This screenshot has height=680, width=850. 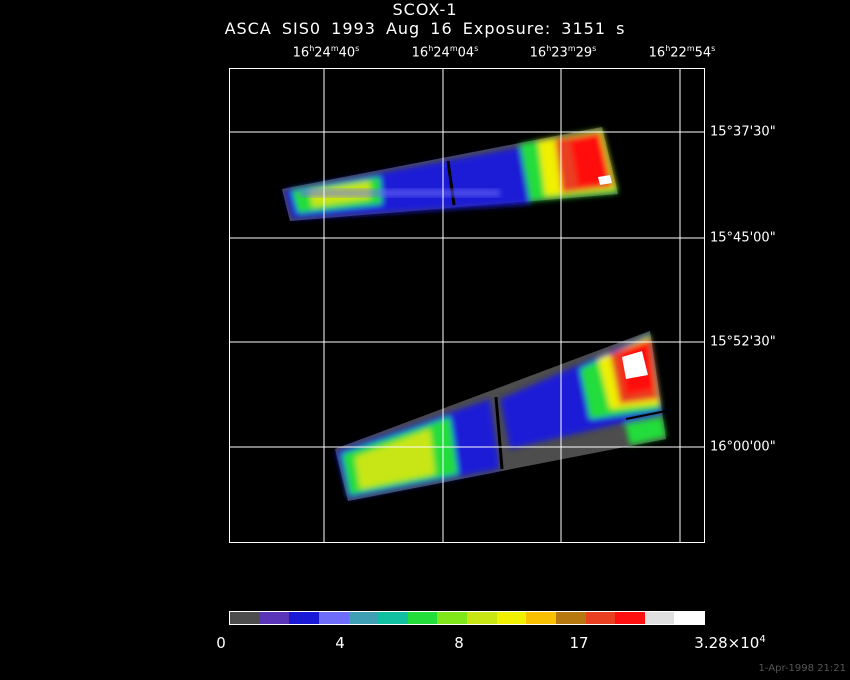 I want to click on ra-label-1: 16h24m40s, so click(x=326, y=52).